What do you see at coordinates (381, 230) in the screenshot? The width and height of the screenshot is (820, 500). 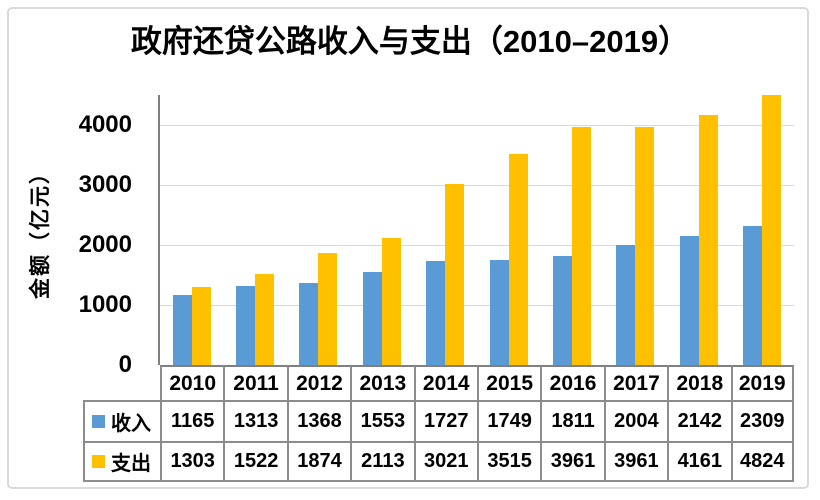 I see `bar-group-2013` at bounding box center [381, 230].